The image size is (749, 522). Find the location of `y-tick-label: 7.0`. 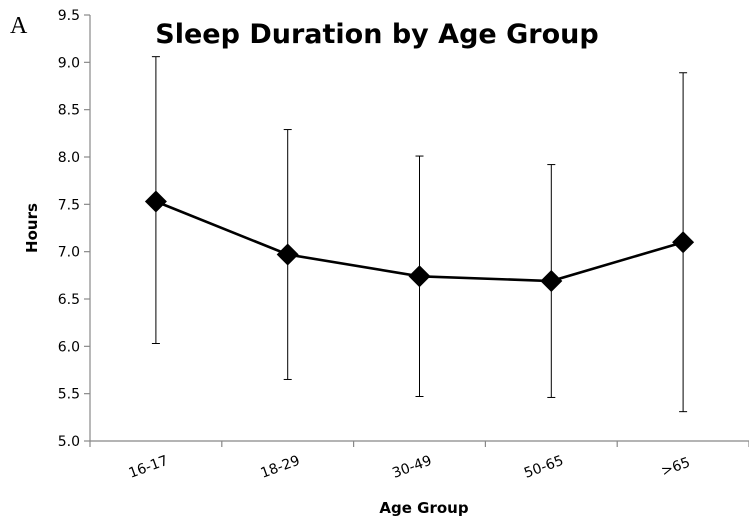

y-tick-label: 7.0 is located at coordinates (69, 253).